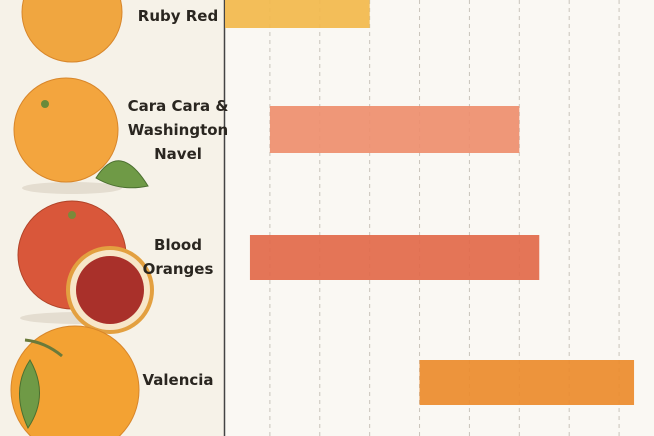  I want to click on category-label: Cara Cara &, so click(178, 106).